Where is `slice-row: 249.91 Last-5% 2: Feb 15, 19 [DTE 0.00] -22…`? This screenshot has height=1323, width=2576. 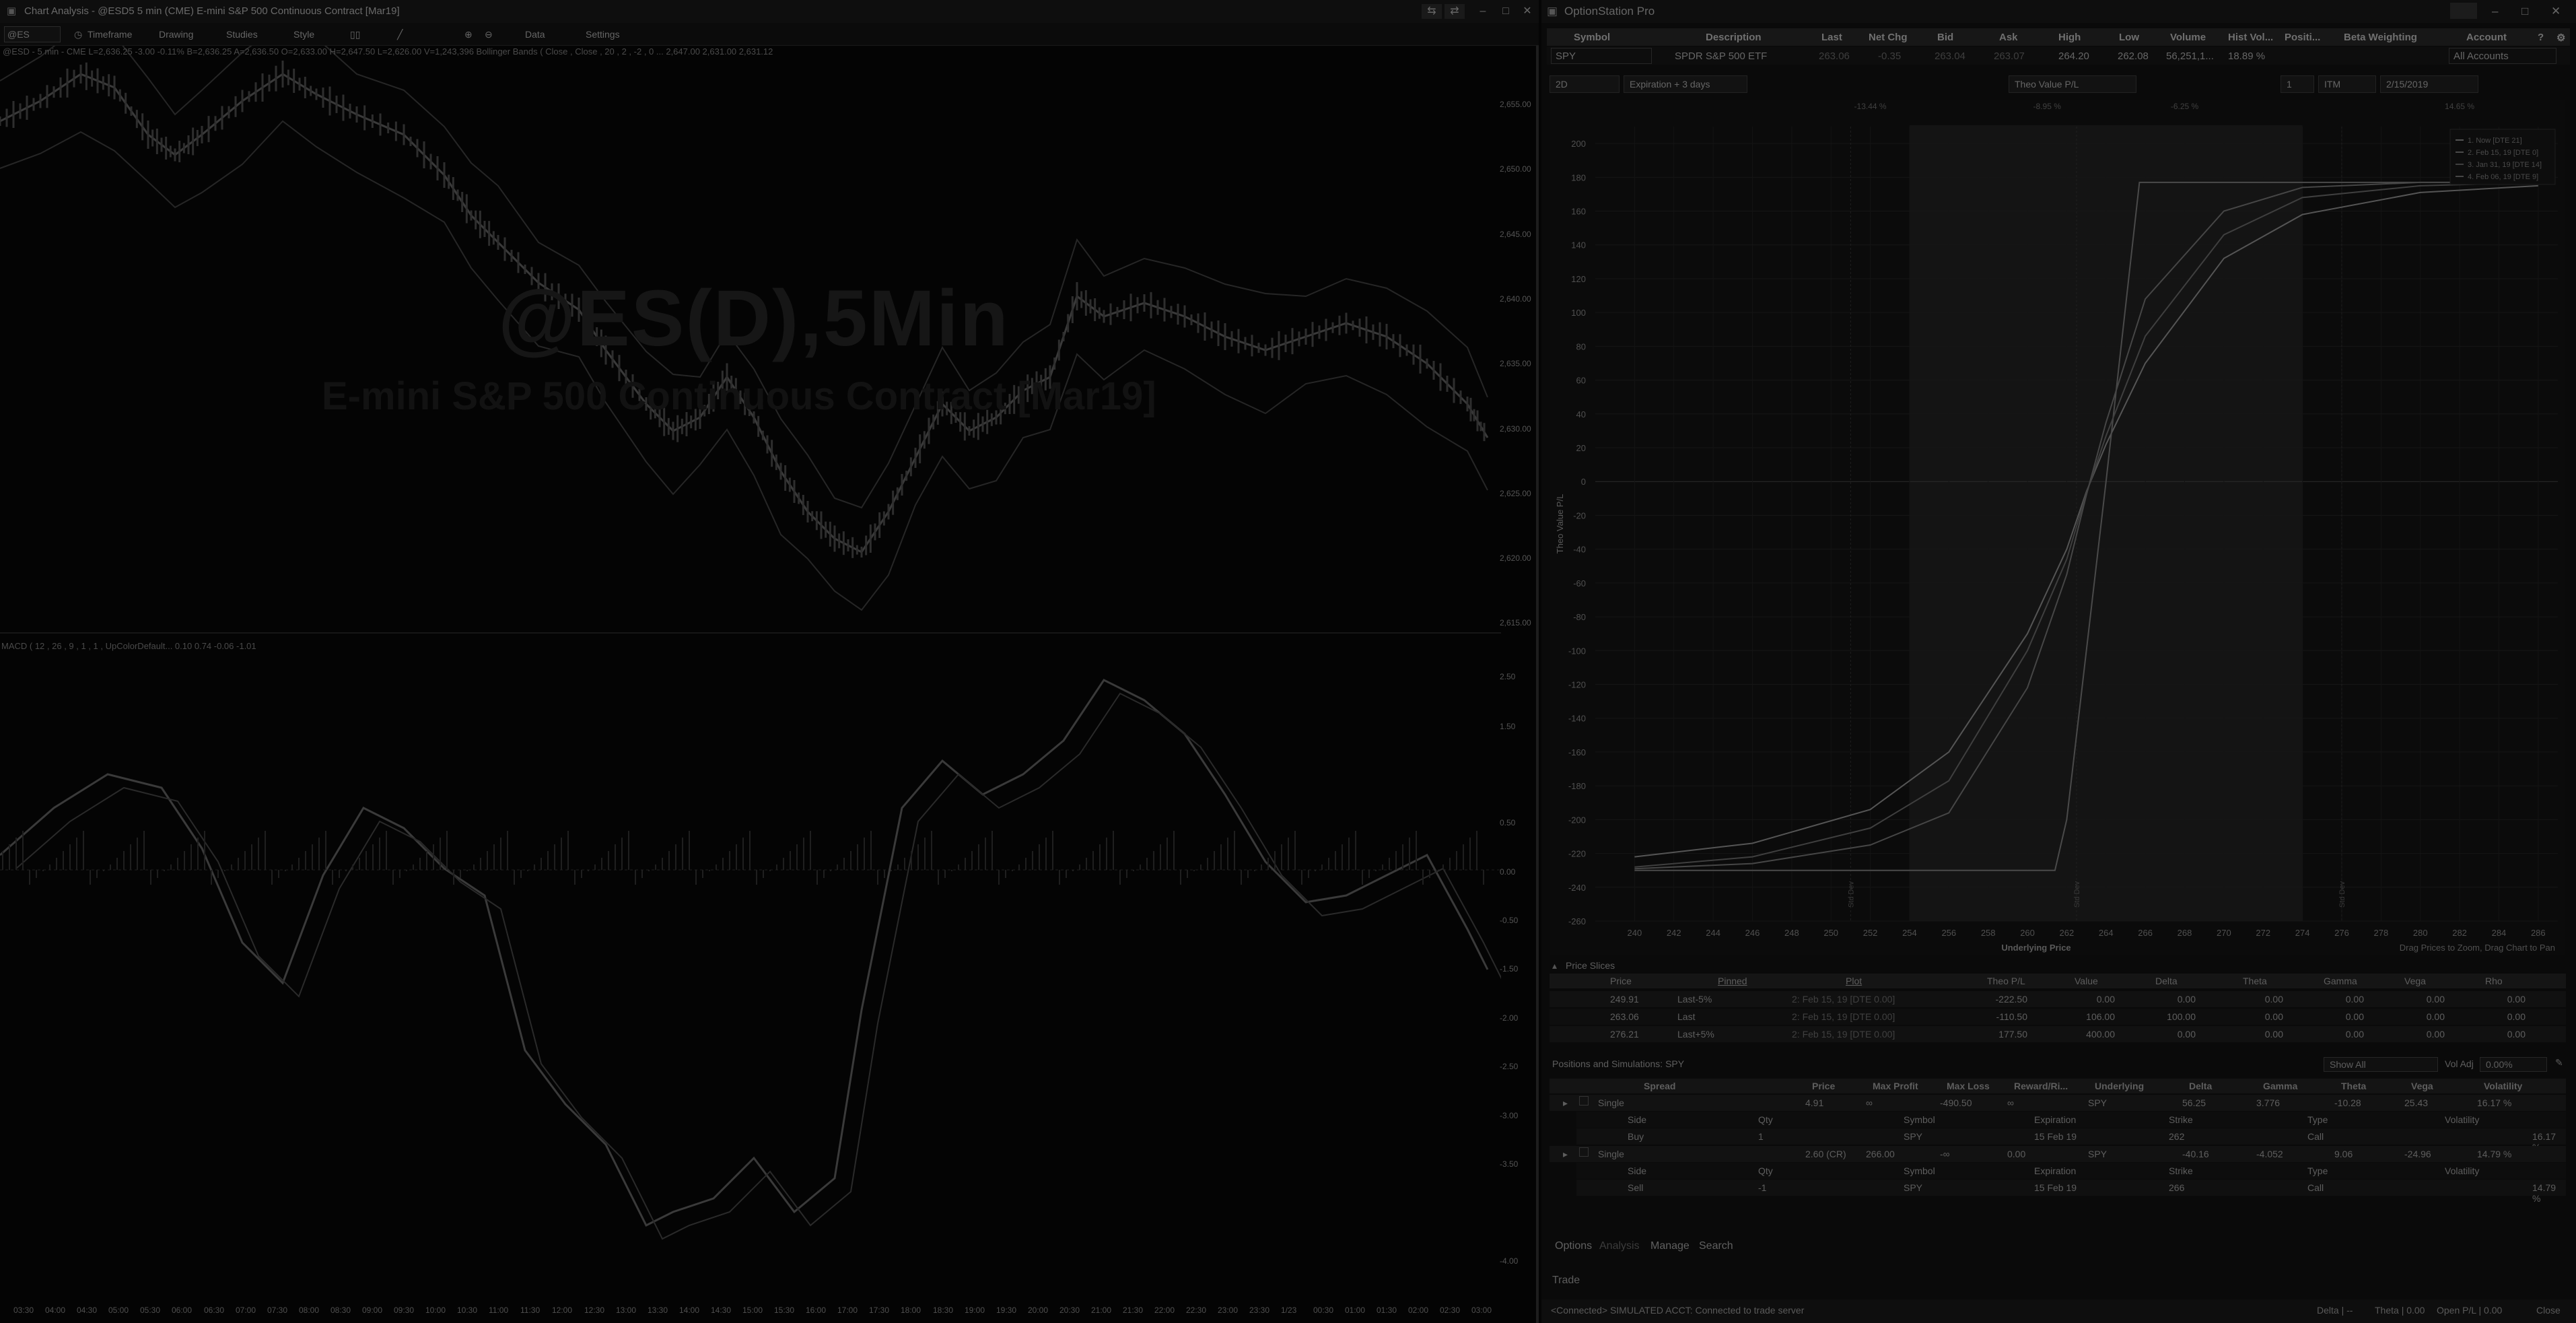 slice-row: 249.91 Last-5% 2: Feb 15, 19 [DTE 0.00] -22… is located at coordinates (2058, 999).